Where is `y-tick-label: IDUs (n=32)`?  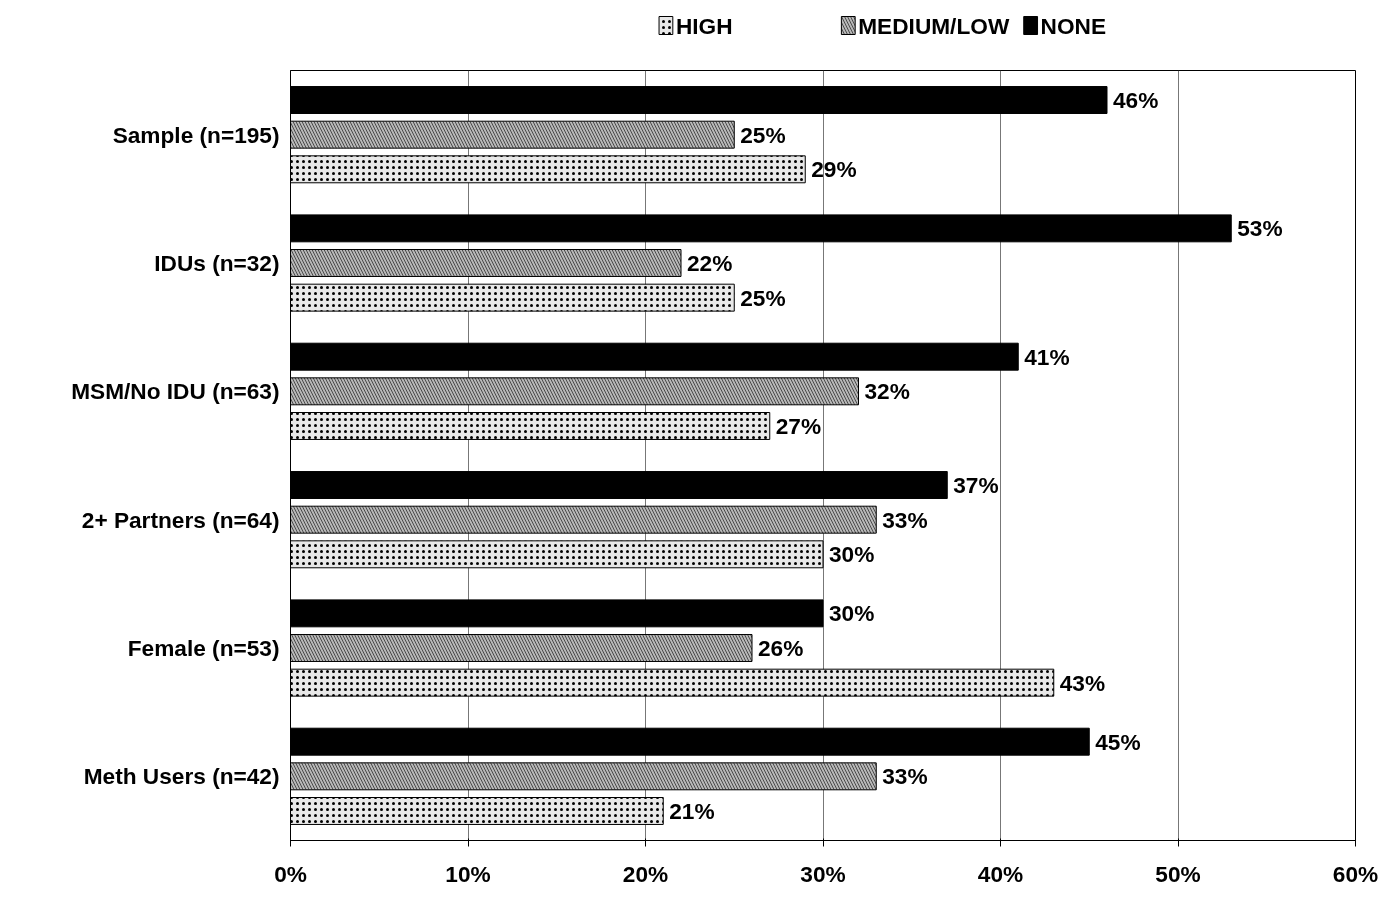
y-tick-label: IDUs (n=32) is located at coordinates (217, 263).